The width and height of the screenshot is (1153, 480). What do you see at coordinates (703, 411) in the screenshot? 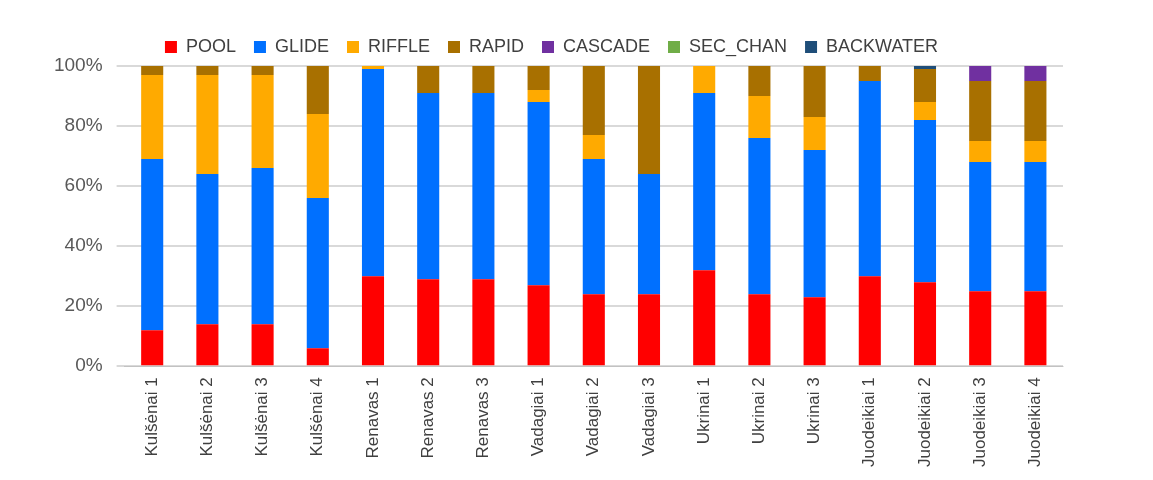
I see `x-tick-label: Ukrinai 1` at bounding box center [703, 411].